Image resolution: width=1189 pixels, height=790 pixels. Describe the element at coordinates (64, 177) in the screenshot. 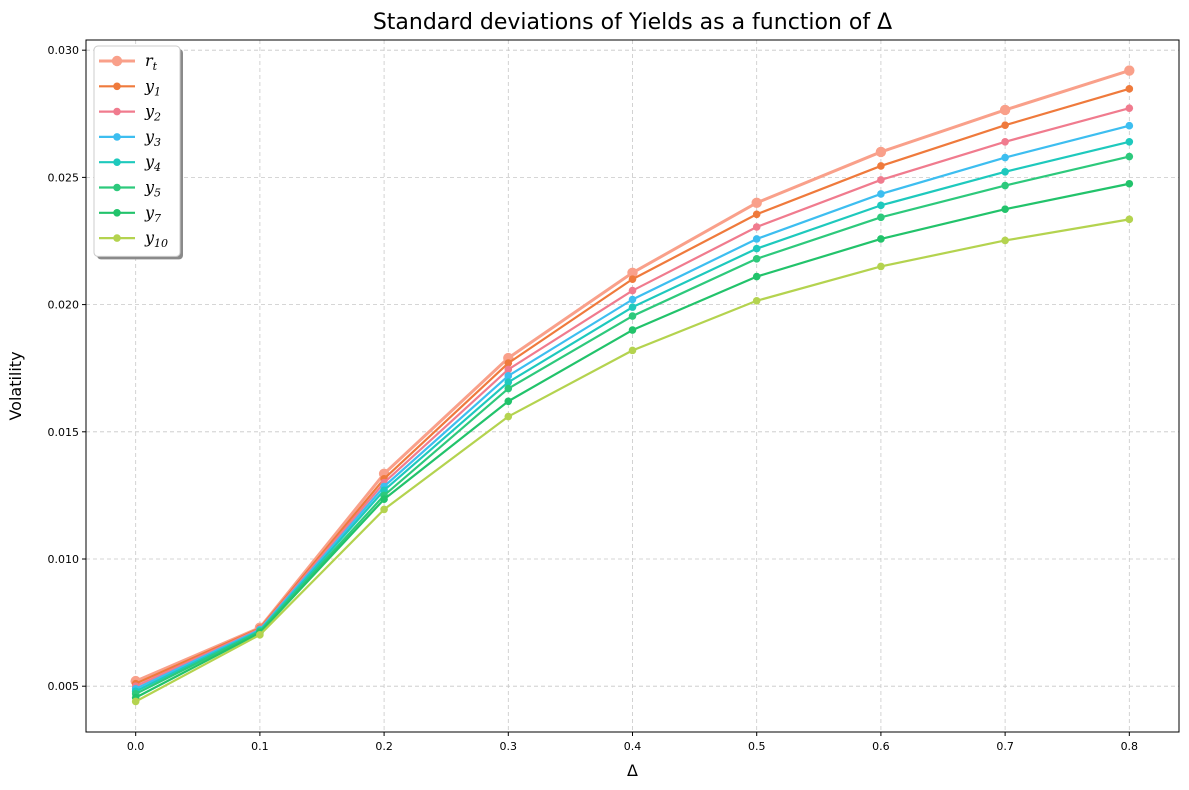

I see `y-tick-label: 0.025` at that location.